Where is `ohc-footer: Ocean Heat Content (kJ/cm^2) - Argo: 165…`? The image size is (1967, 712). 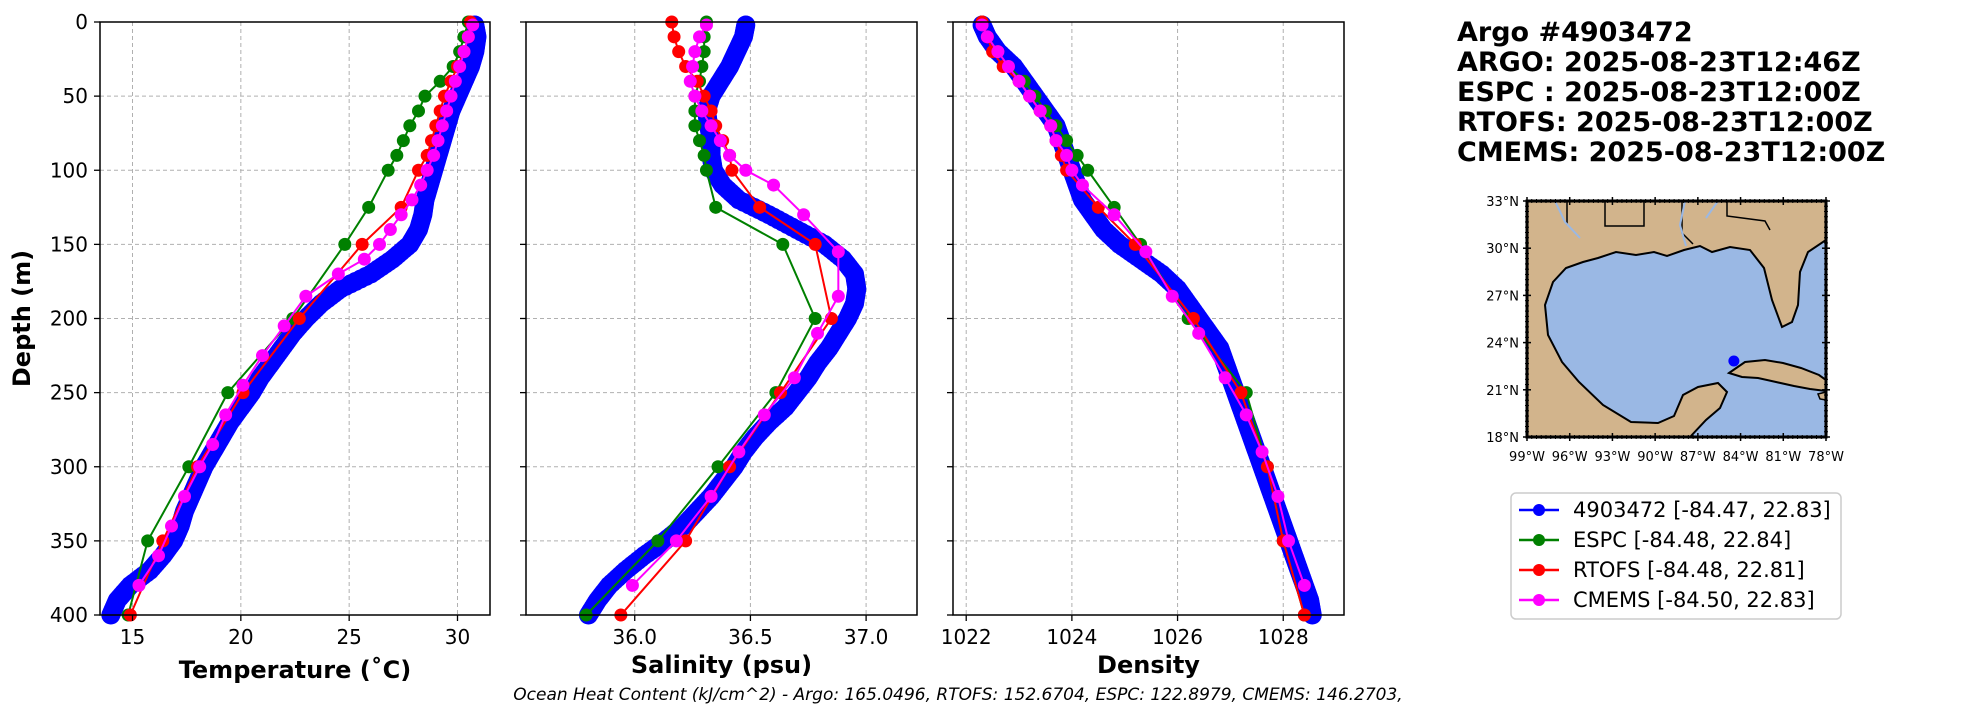
ohc-footer: Ocean Heat Content (kJ/cm^2) - Argo: 165… is located at coordinates (957, 695).